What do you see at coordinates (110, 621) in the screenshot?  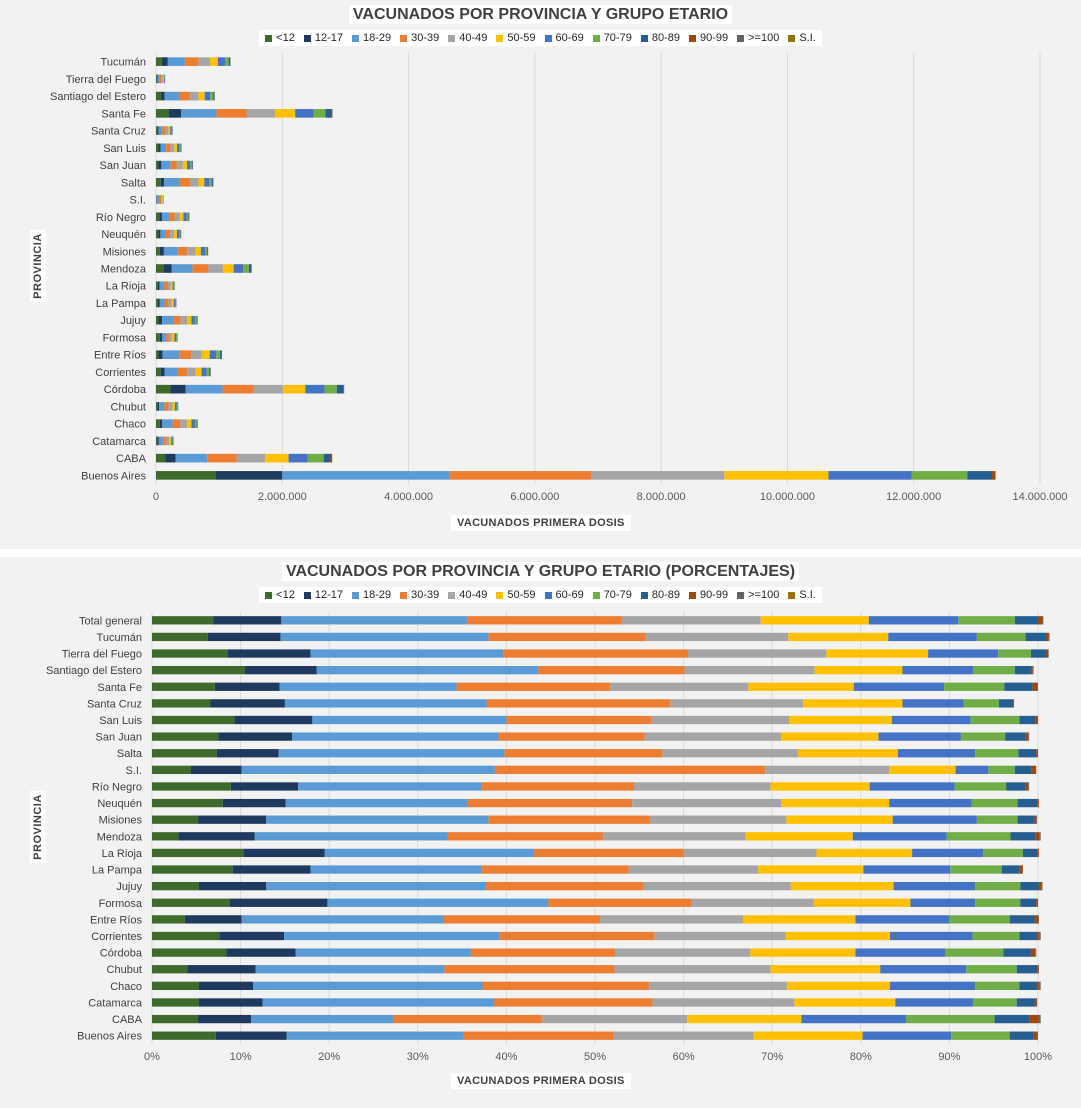 I see `y-tick-label: Total general` at bounding box center [110, 621].